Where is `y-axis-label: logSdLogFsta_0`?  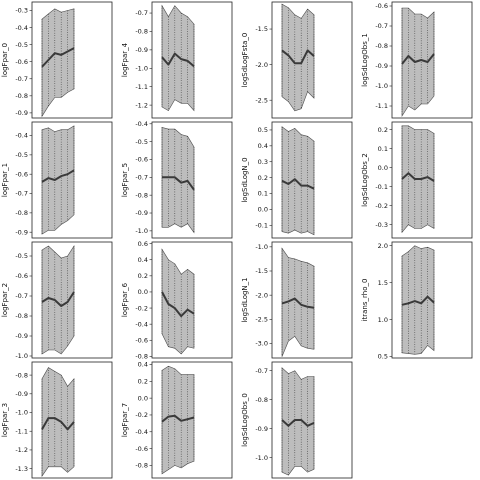
y-axis-label: logSdLogFsta_0 is located at coordinates (245, 60).